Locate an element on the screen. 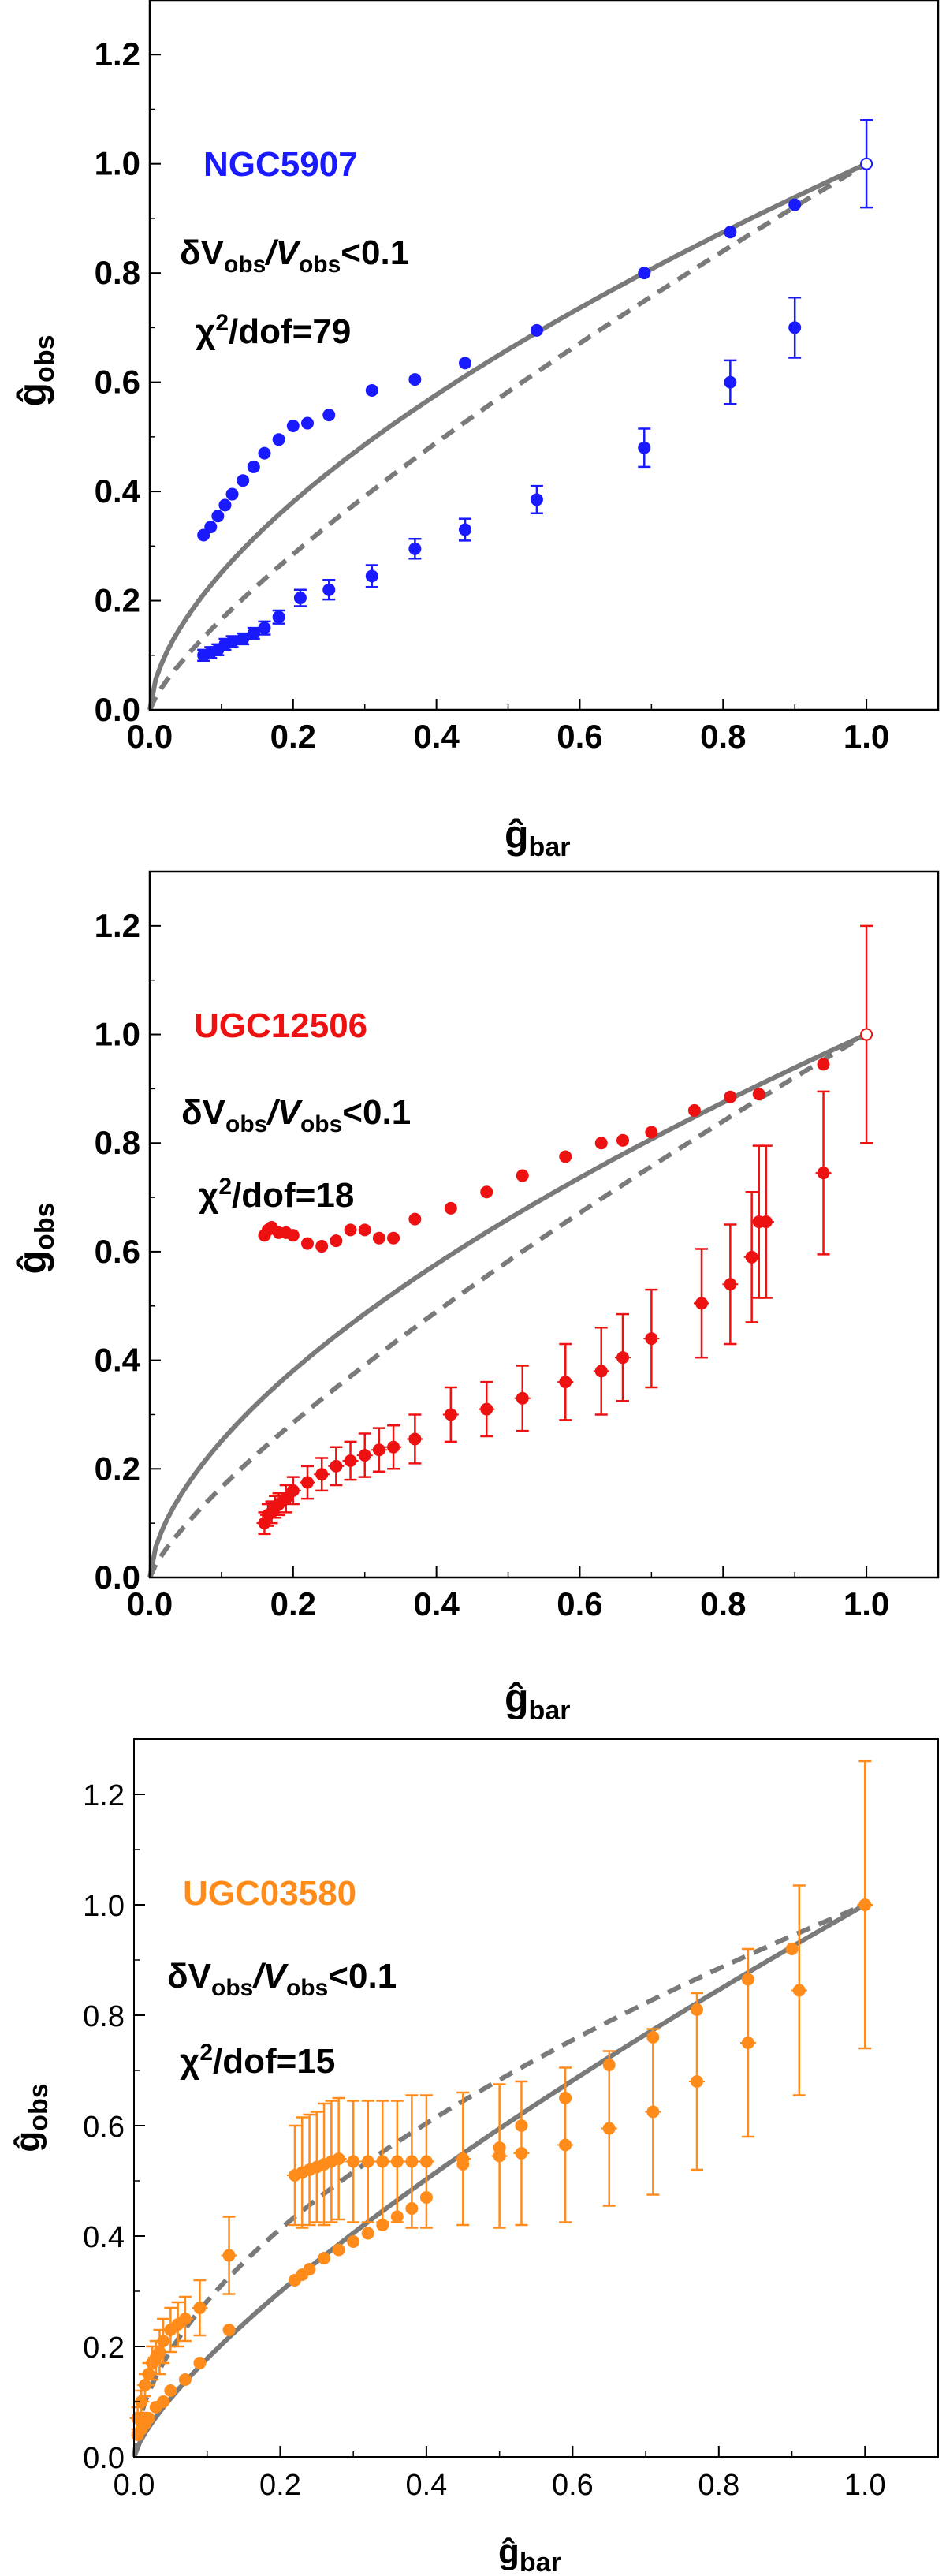 This screenshot has height=2576, width=946. galaxy-name-label: UGC03580 is located at coordinates (269, 1893).